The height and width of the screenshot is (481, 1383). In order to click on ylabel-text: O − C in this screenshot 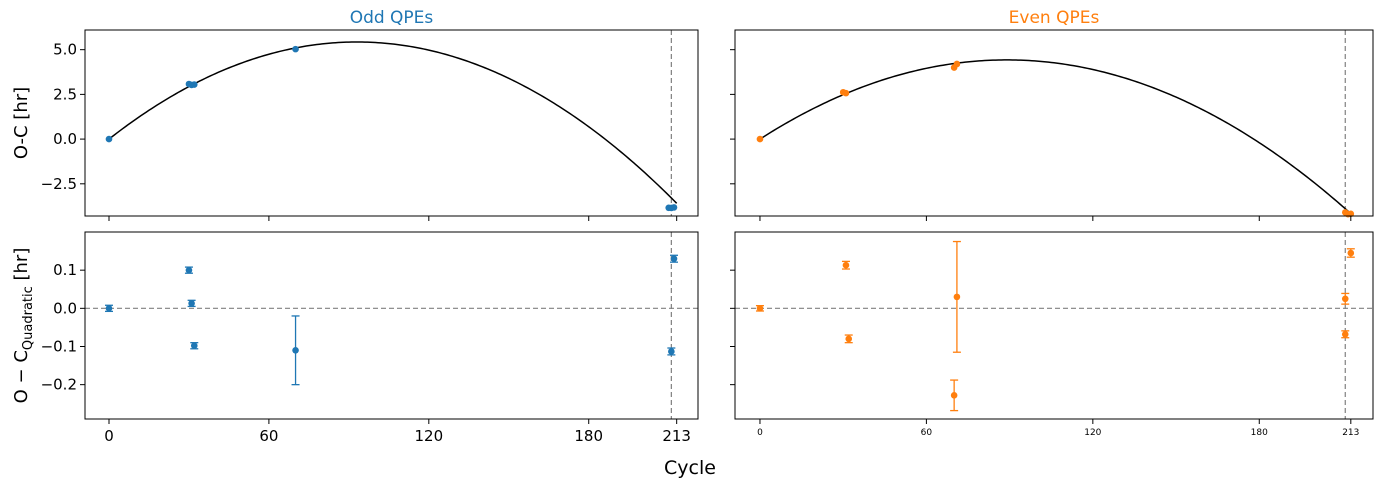, I will do `click(21, 376)`.